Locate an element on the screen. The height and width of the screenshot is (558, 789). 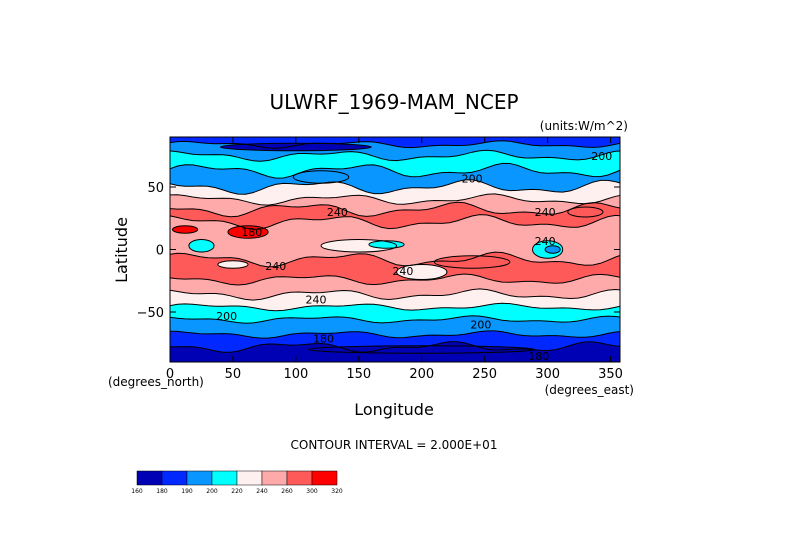
x-tick-label: 250 is located at coordinates (484, 374).